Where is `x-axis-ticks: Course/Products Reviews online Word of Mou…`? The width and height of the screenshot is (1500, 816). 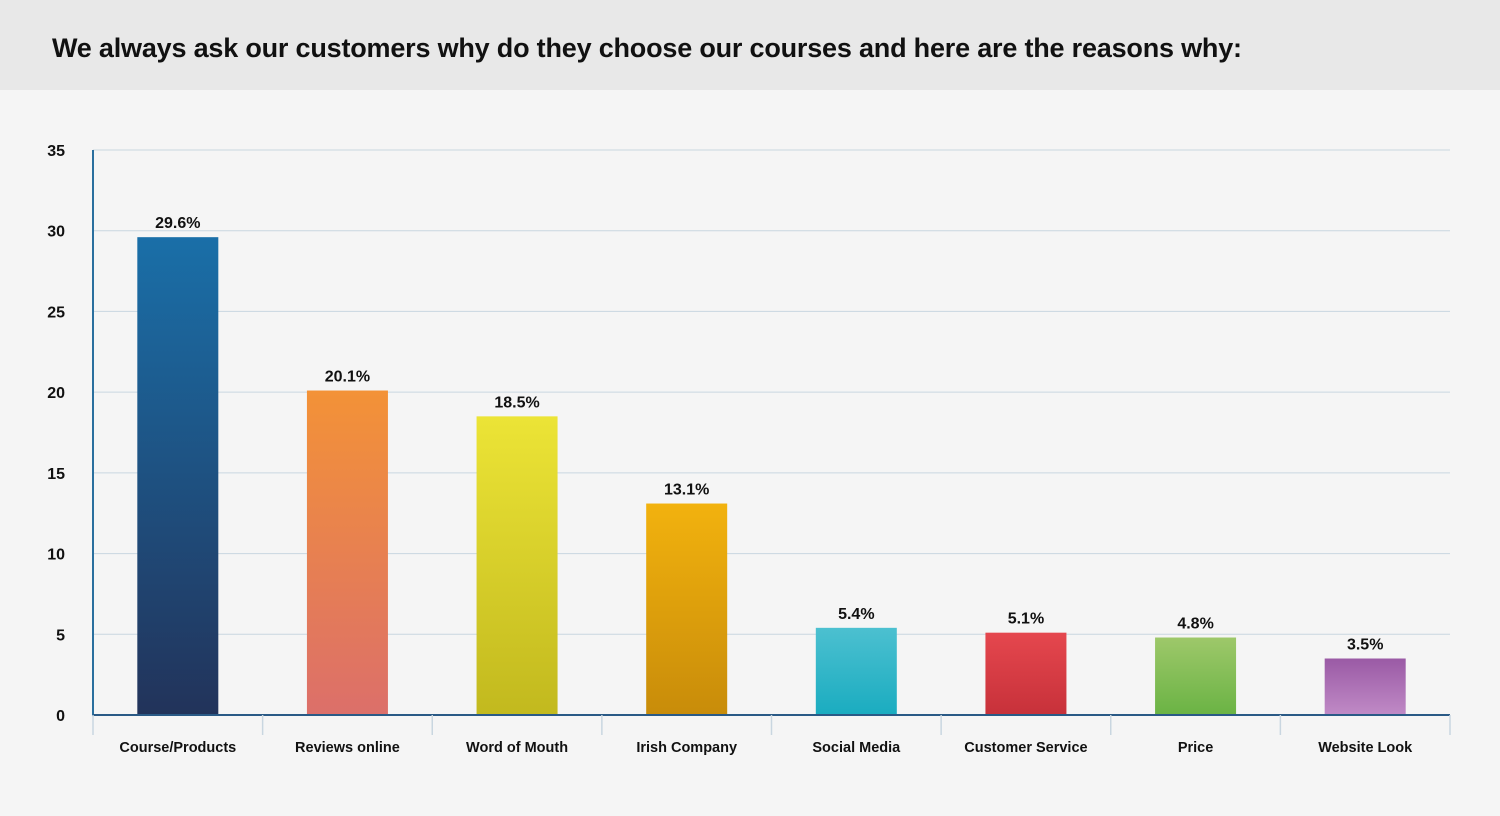 x-axis-ticks: Course/Products Reviews online Word of Mou… is located at coordinates (771, 735).